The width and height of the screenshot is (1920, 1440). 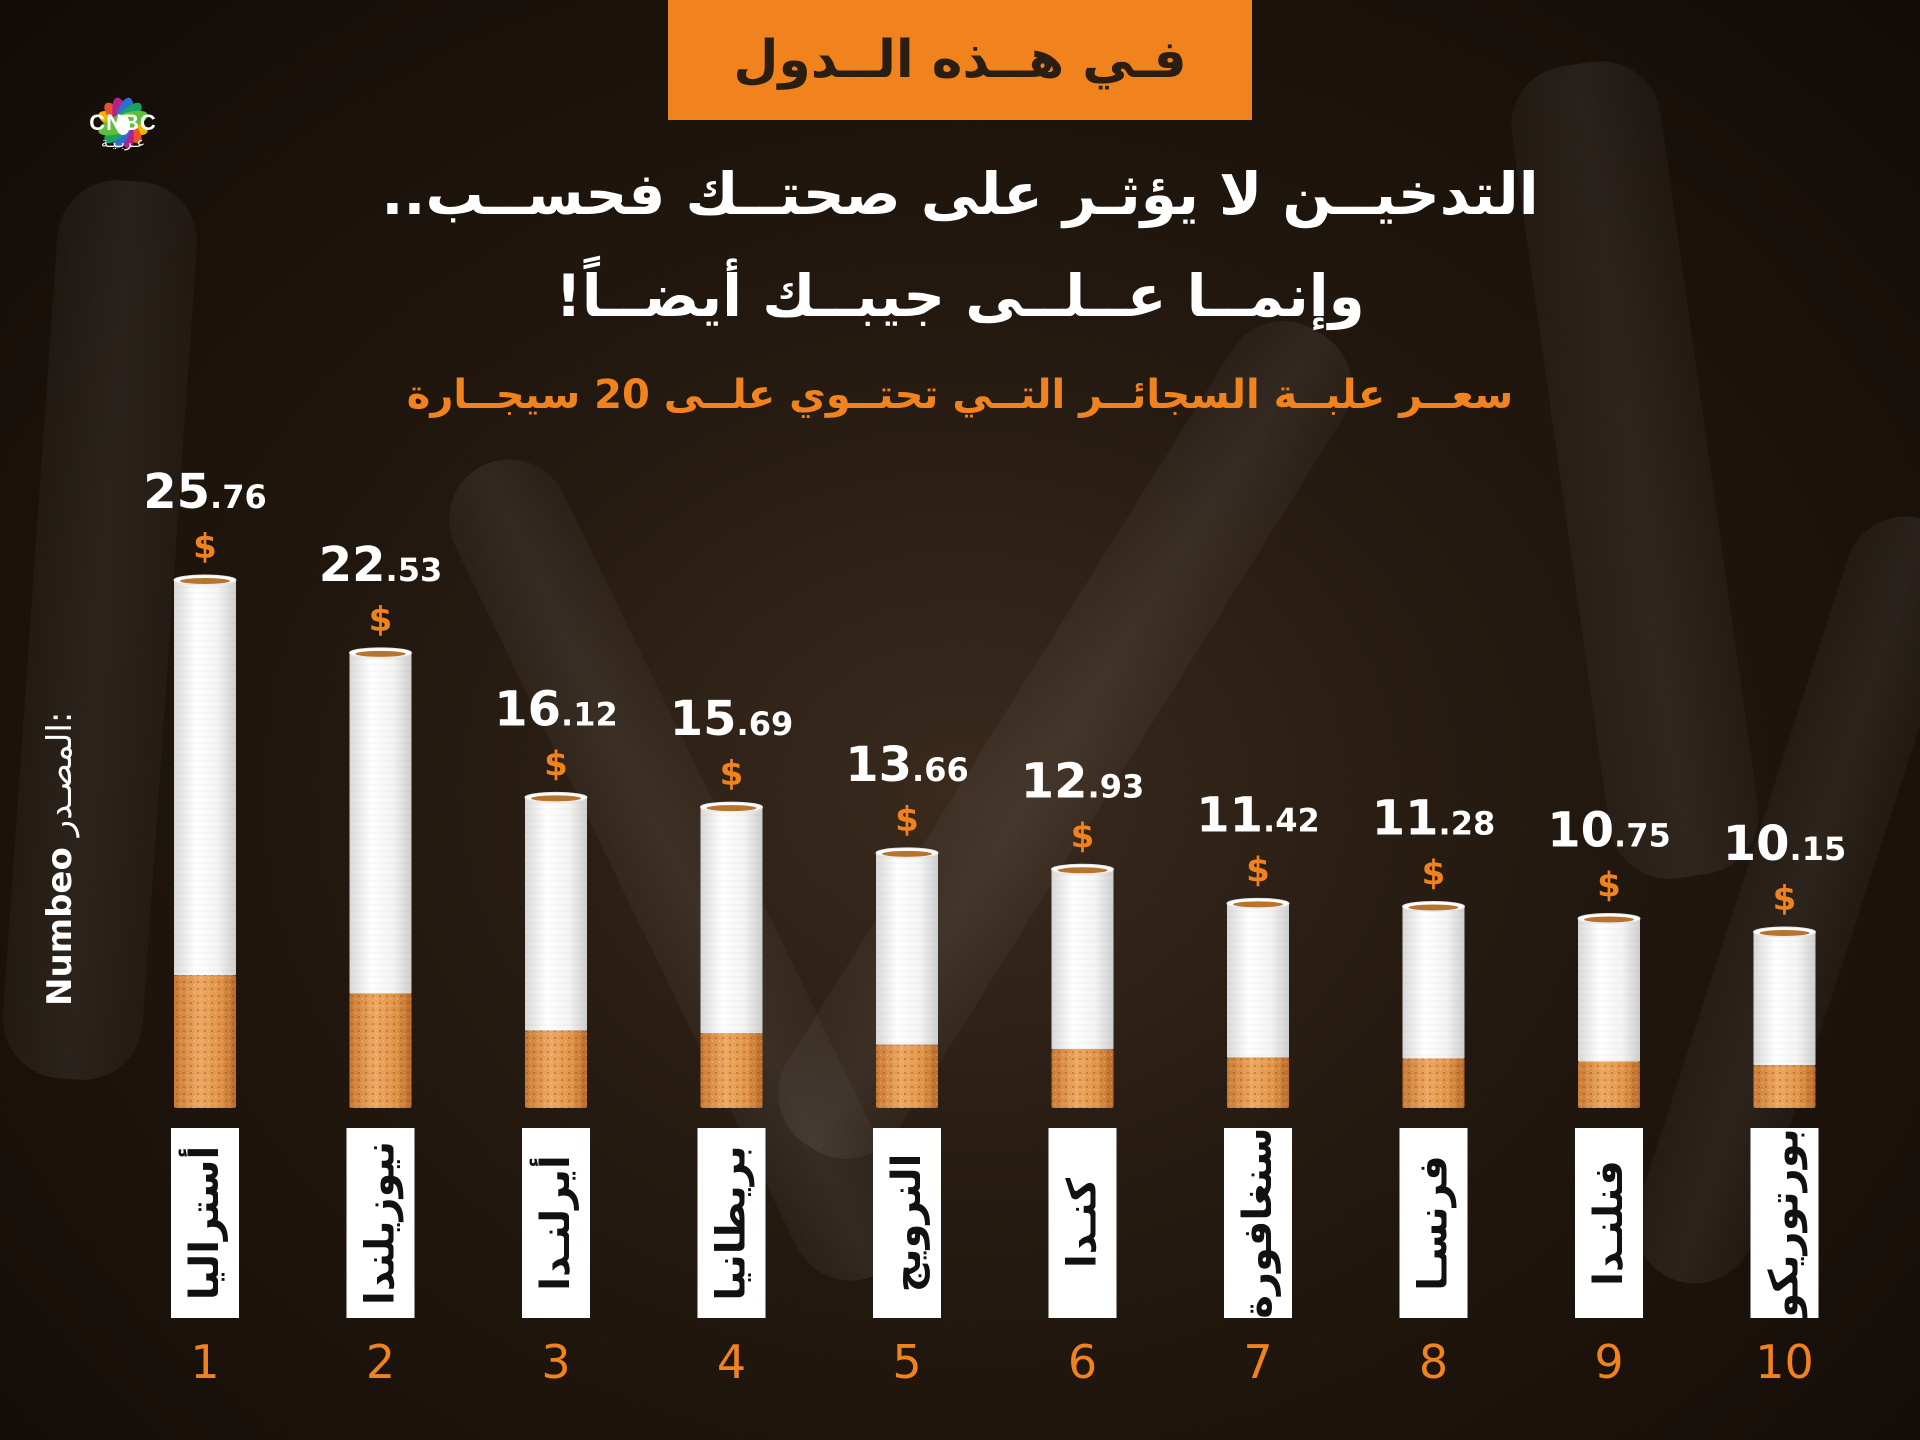 I want to click on rank-label: 1, so click(x=204, y=1362).